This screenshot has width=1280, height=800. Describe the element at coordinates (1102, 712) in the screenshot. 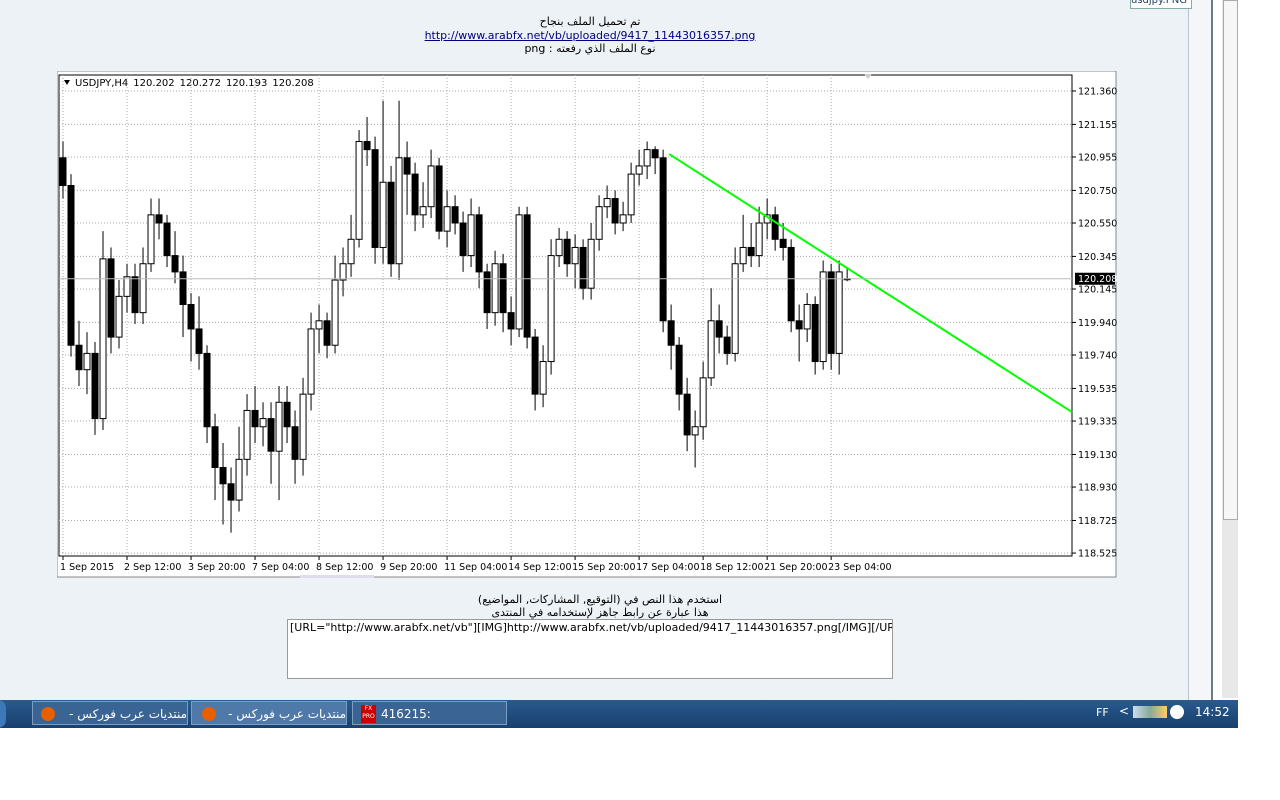

I see `language: FF` at that location.